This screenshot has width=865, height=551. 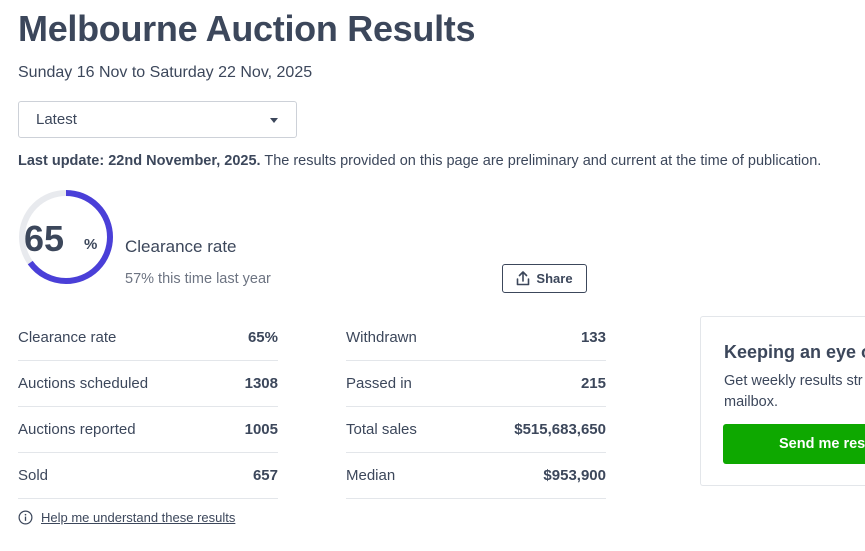 I want to click on stat-row: Auctions reported 1005, so click(x=148, y=430).